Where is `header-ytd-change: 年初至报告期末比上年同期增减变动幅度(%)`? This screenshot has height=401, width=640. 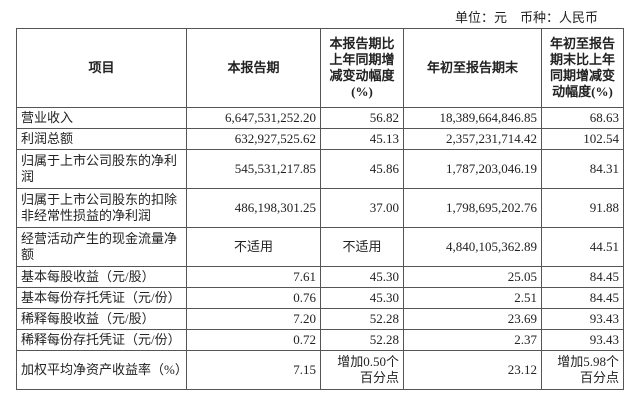
header-ytd-change: 年初至报告期末比上年同期增减变动幅度(%) is located at coordinates (582, 68).